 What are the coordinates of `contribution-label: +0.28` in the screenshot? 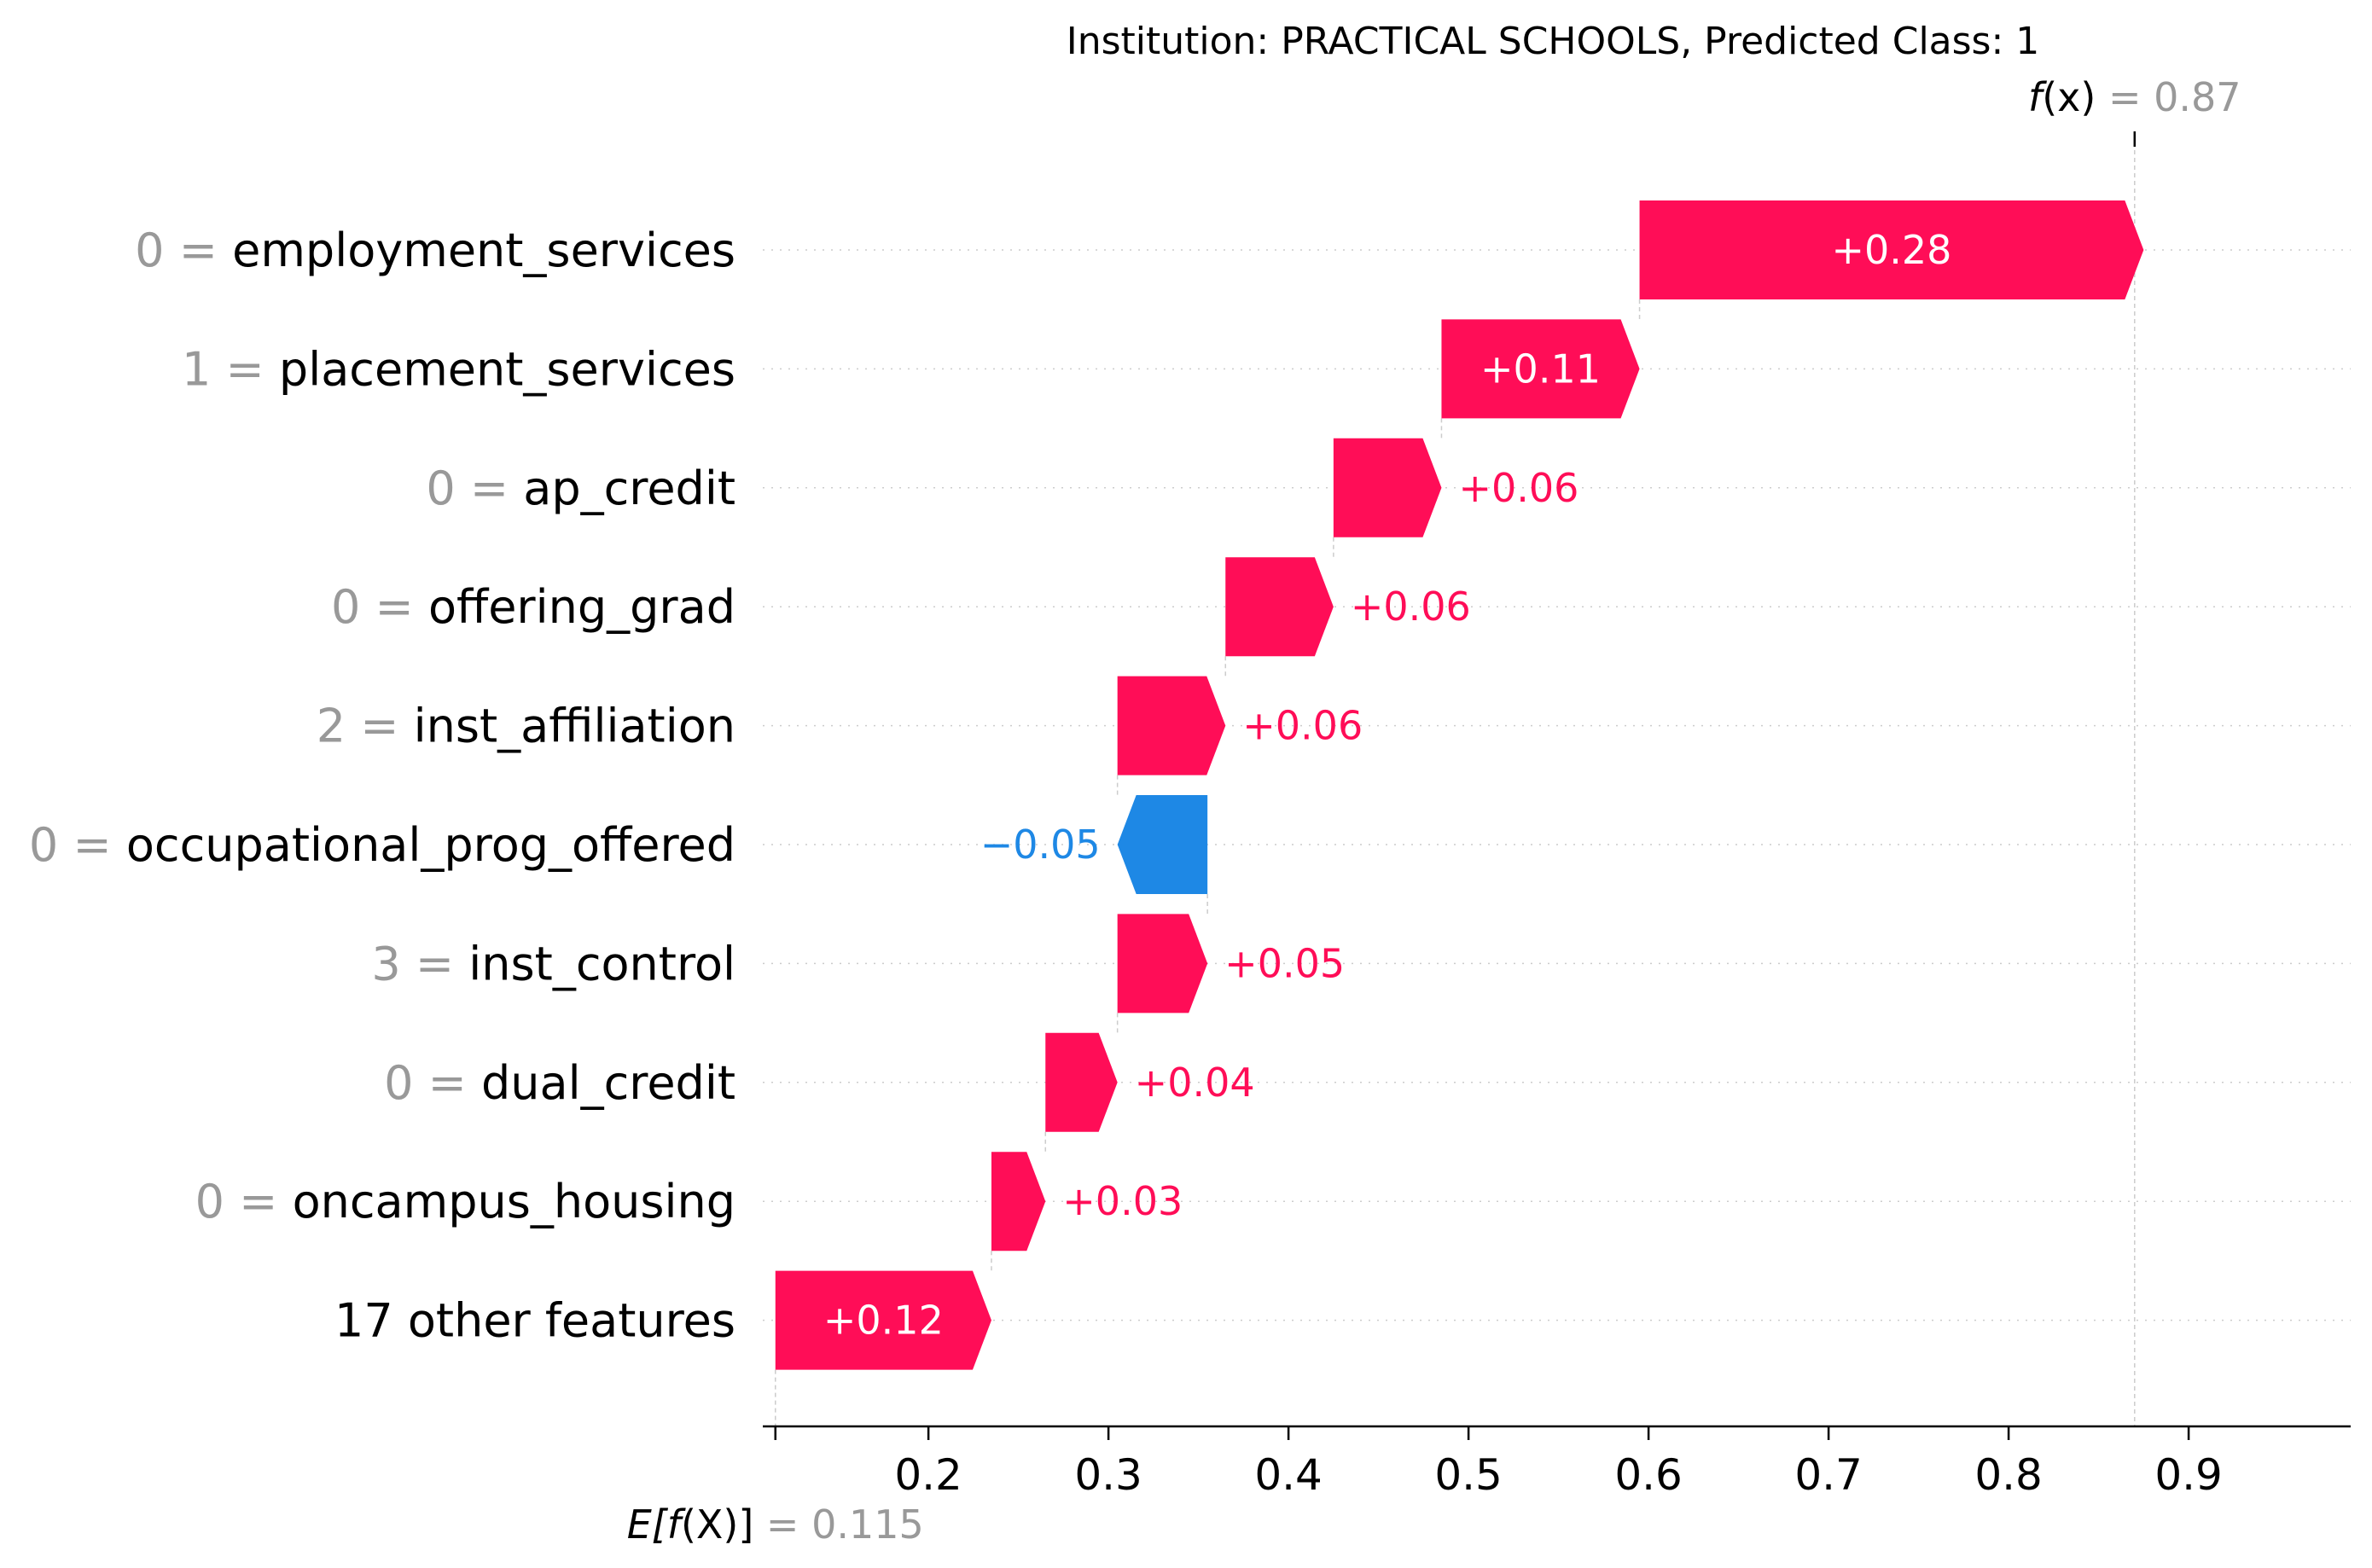 It's located at (1891, 250).